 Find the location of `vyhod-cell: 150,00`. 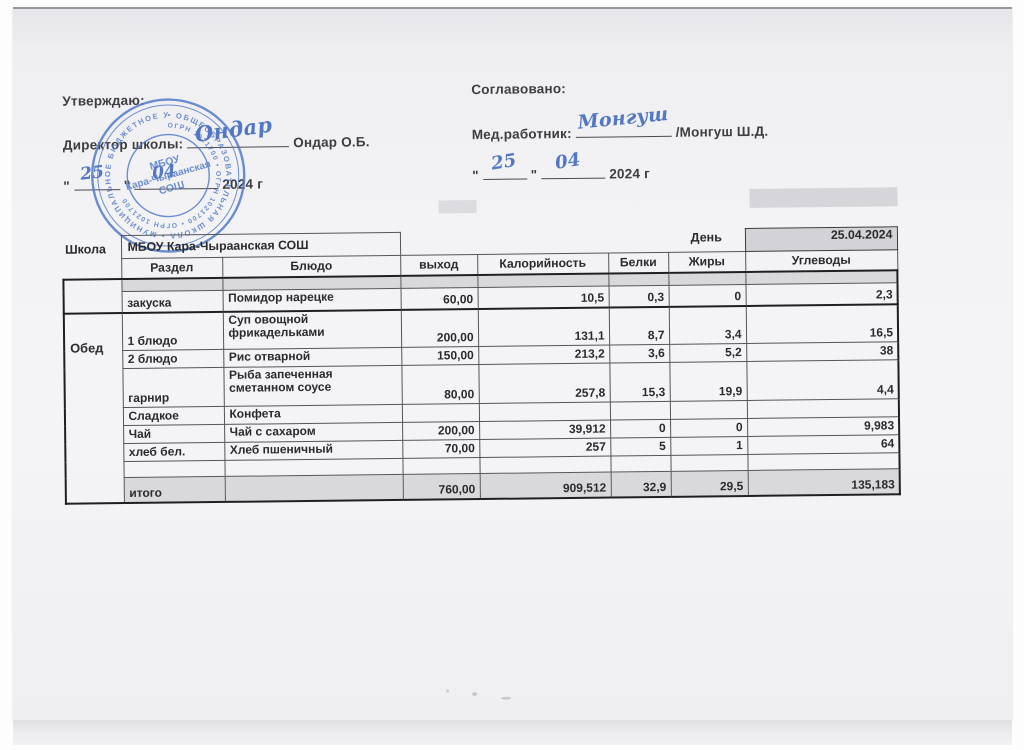

vyhod-cell: 150,00 is located at coordinates (440, 356).